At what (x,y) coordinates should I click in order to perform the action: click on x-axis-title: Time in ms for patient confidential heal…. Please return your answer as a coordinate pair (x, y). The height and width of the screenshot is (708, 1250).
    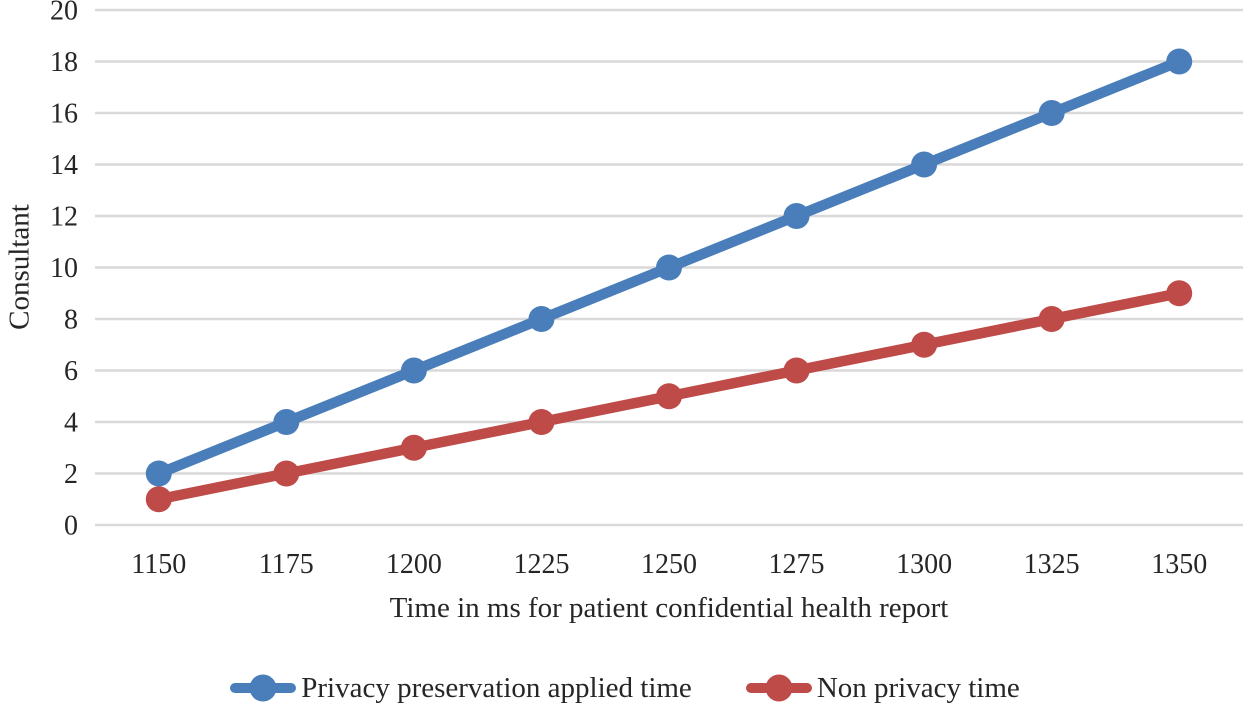
    Looking at the image, I should click on (669, 608).